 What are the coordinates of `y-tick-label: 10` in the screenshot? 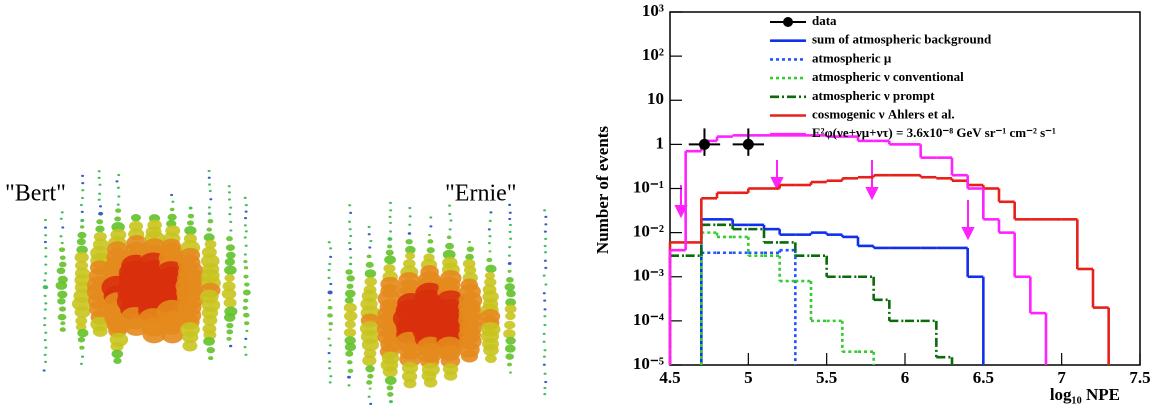 It's located at (655, 98).